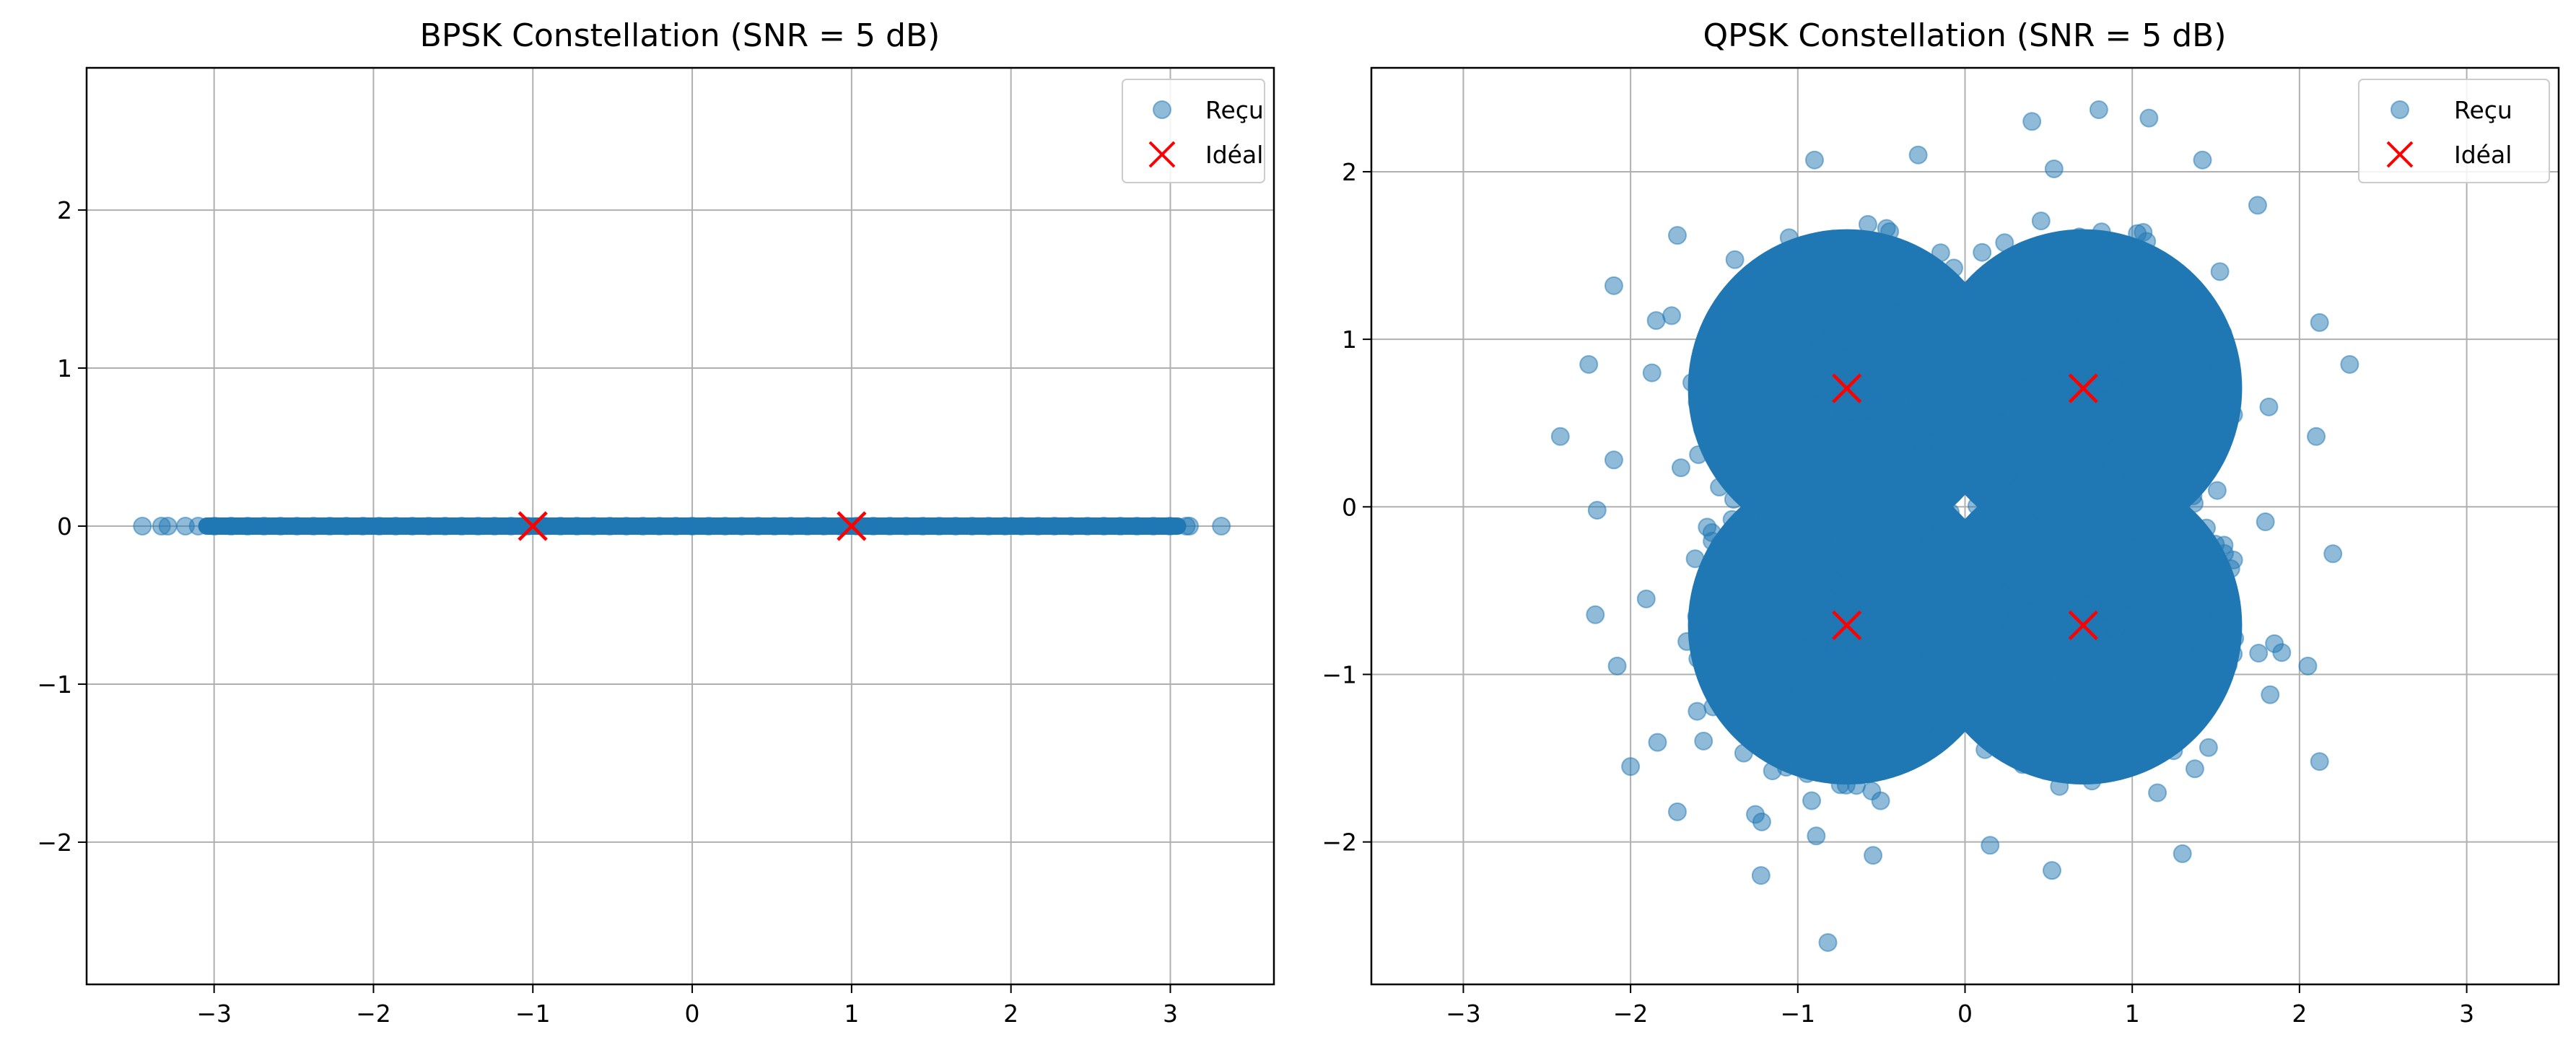 This screenshot has height=1058, width=2576. I want to click on qpsk-ideal-point, so click(1847, 388).